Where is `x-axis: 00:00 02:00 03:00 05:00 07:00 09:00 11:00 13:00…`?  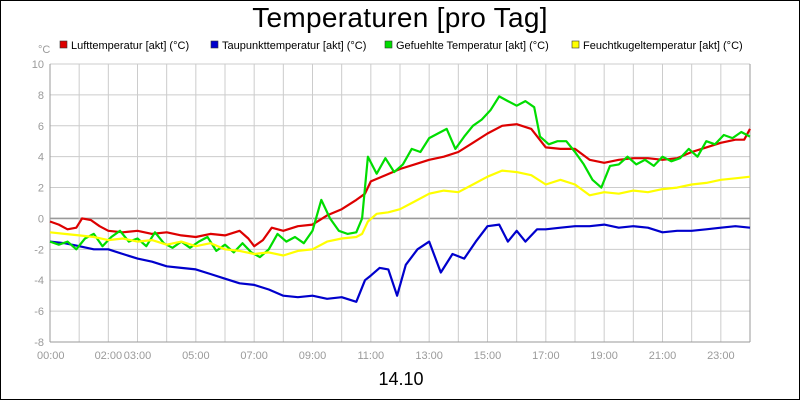
x-axis: 00:00 02:00 03:00 05:00 07:00 09:00 11:00 13:00… is located at coordinates (393, 351).